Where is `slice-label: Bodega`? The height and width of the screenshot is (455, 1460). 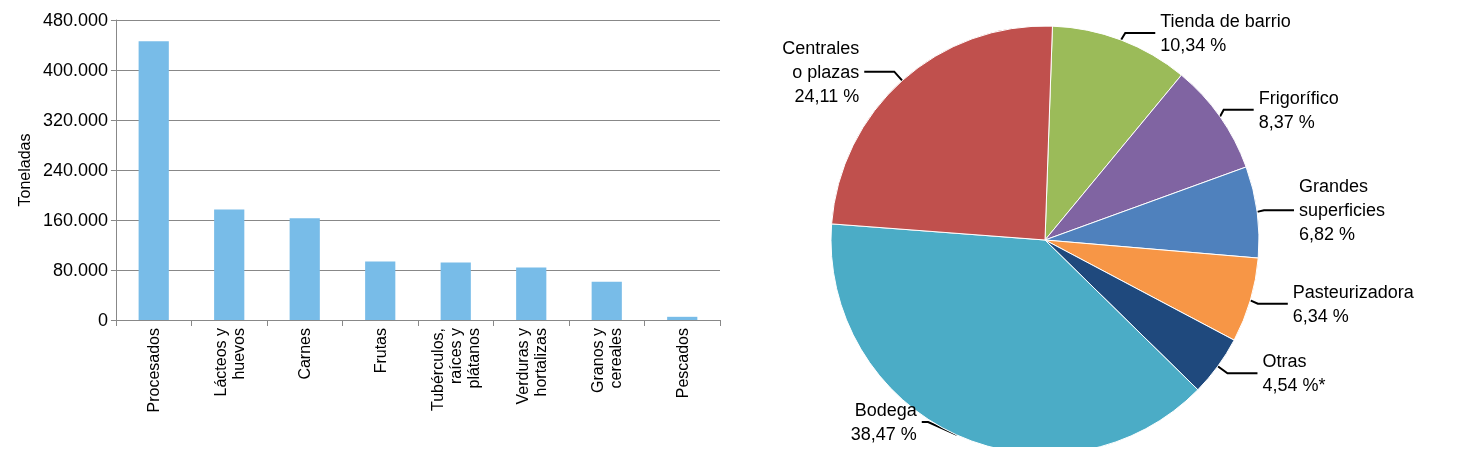 slice-label: Bodega is located at coordinates (886, 410).